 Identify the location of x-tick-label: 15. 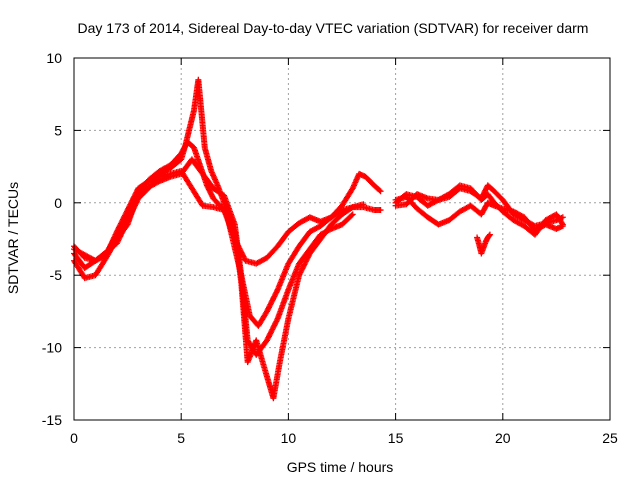
(396, 438).